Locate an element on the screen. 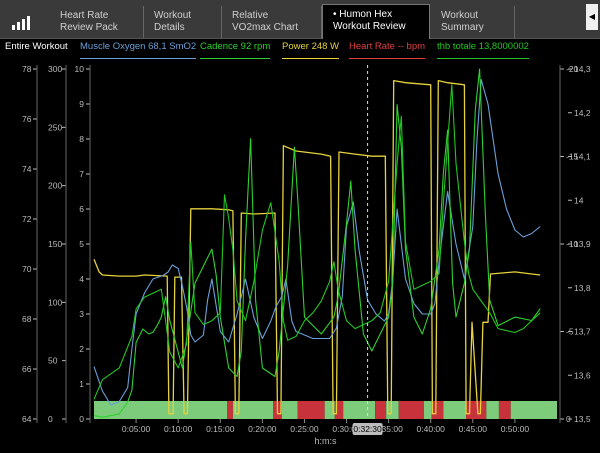 The height and width of the screenshot is (453, 600). hr-axis-label: 72 is located at coordinates (27, 219).